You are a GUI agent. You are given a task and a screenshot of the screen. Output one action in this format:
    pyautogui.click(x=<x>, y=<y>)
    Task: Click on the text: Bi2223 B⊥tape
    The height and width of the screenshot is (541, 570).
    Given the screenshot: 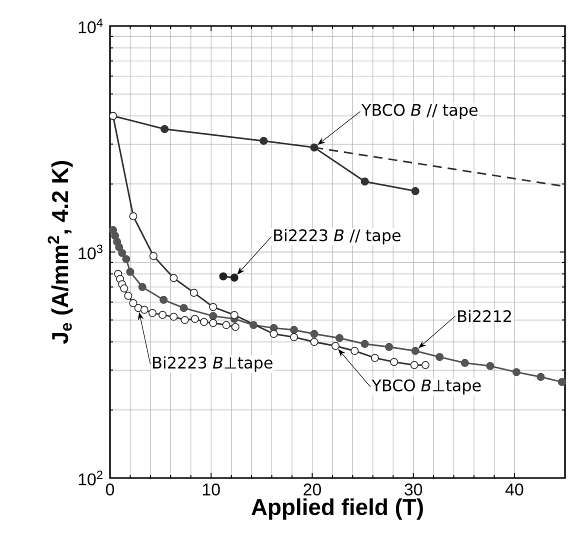 What is the action you would take?
    pyautogui.click(x=212, y=364)
    